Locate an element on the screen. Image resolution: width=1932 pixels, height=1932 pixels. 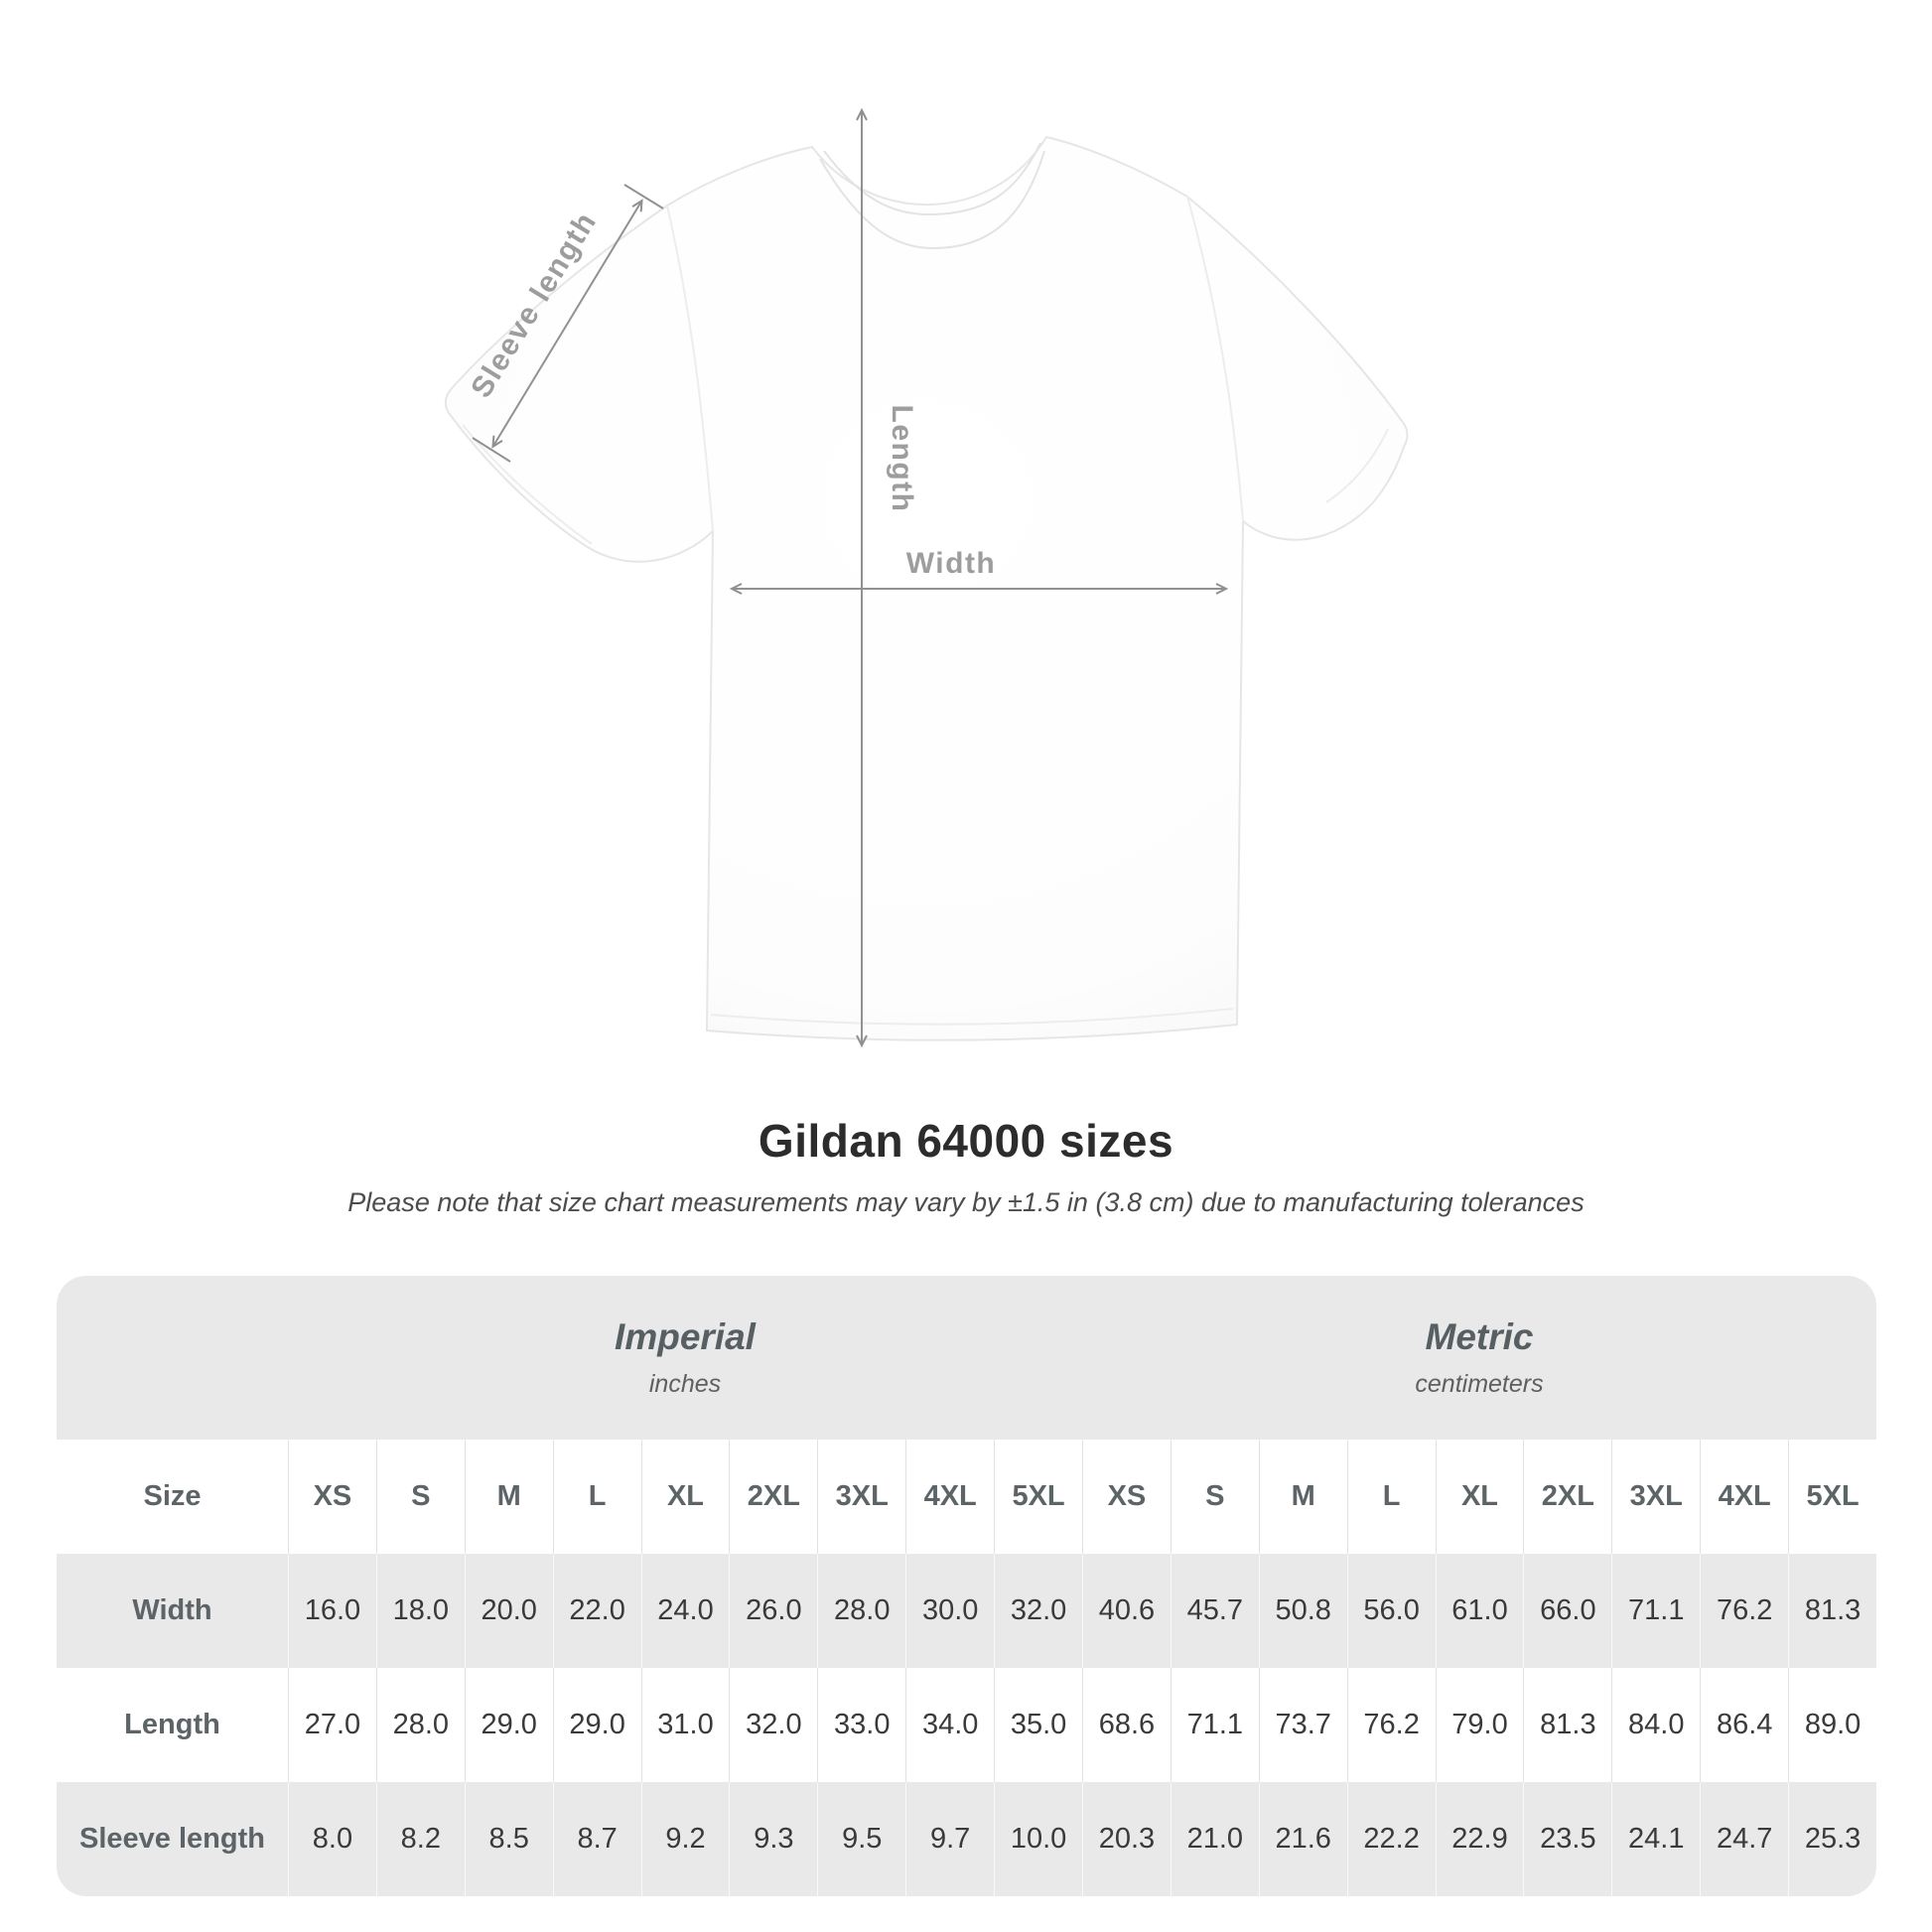
table-cell: 8.7 is located at coordinates (597, 1839).